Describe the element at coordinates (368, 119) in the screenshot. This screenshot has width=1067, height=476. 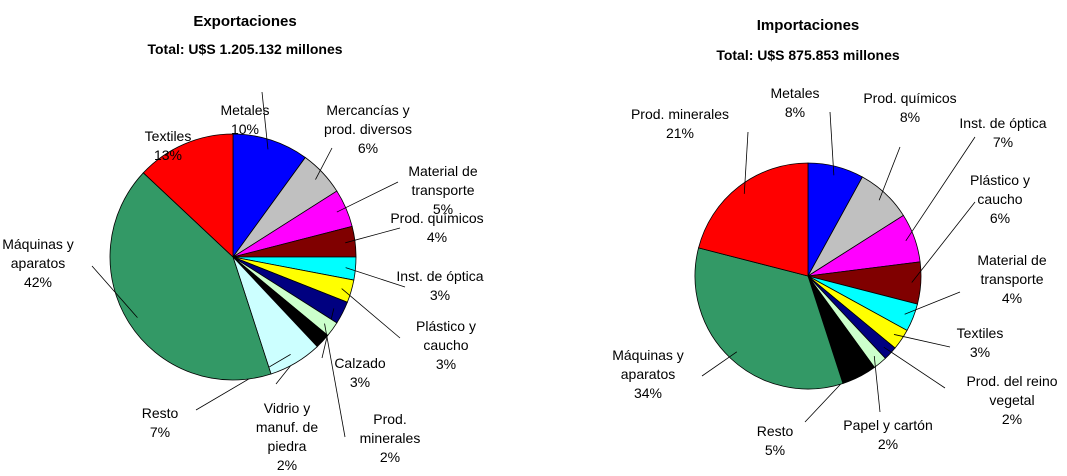
I see `slice-label: Mercancías y prod. diversos` at that location.